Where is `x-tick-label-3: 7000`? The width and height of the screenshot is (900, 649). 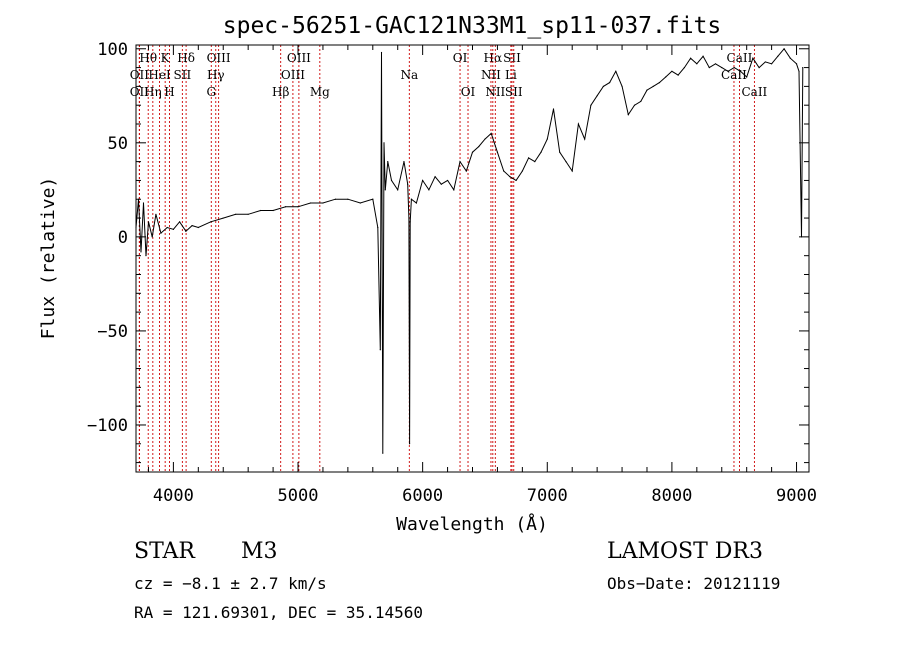 x-tick-label-3: 7000 is located at coordinates (547, 496).